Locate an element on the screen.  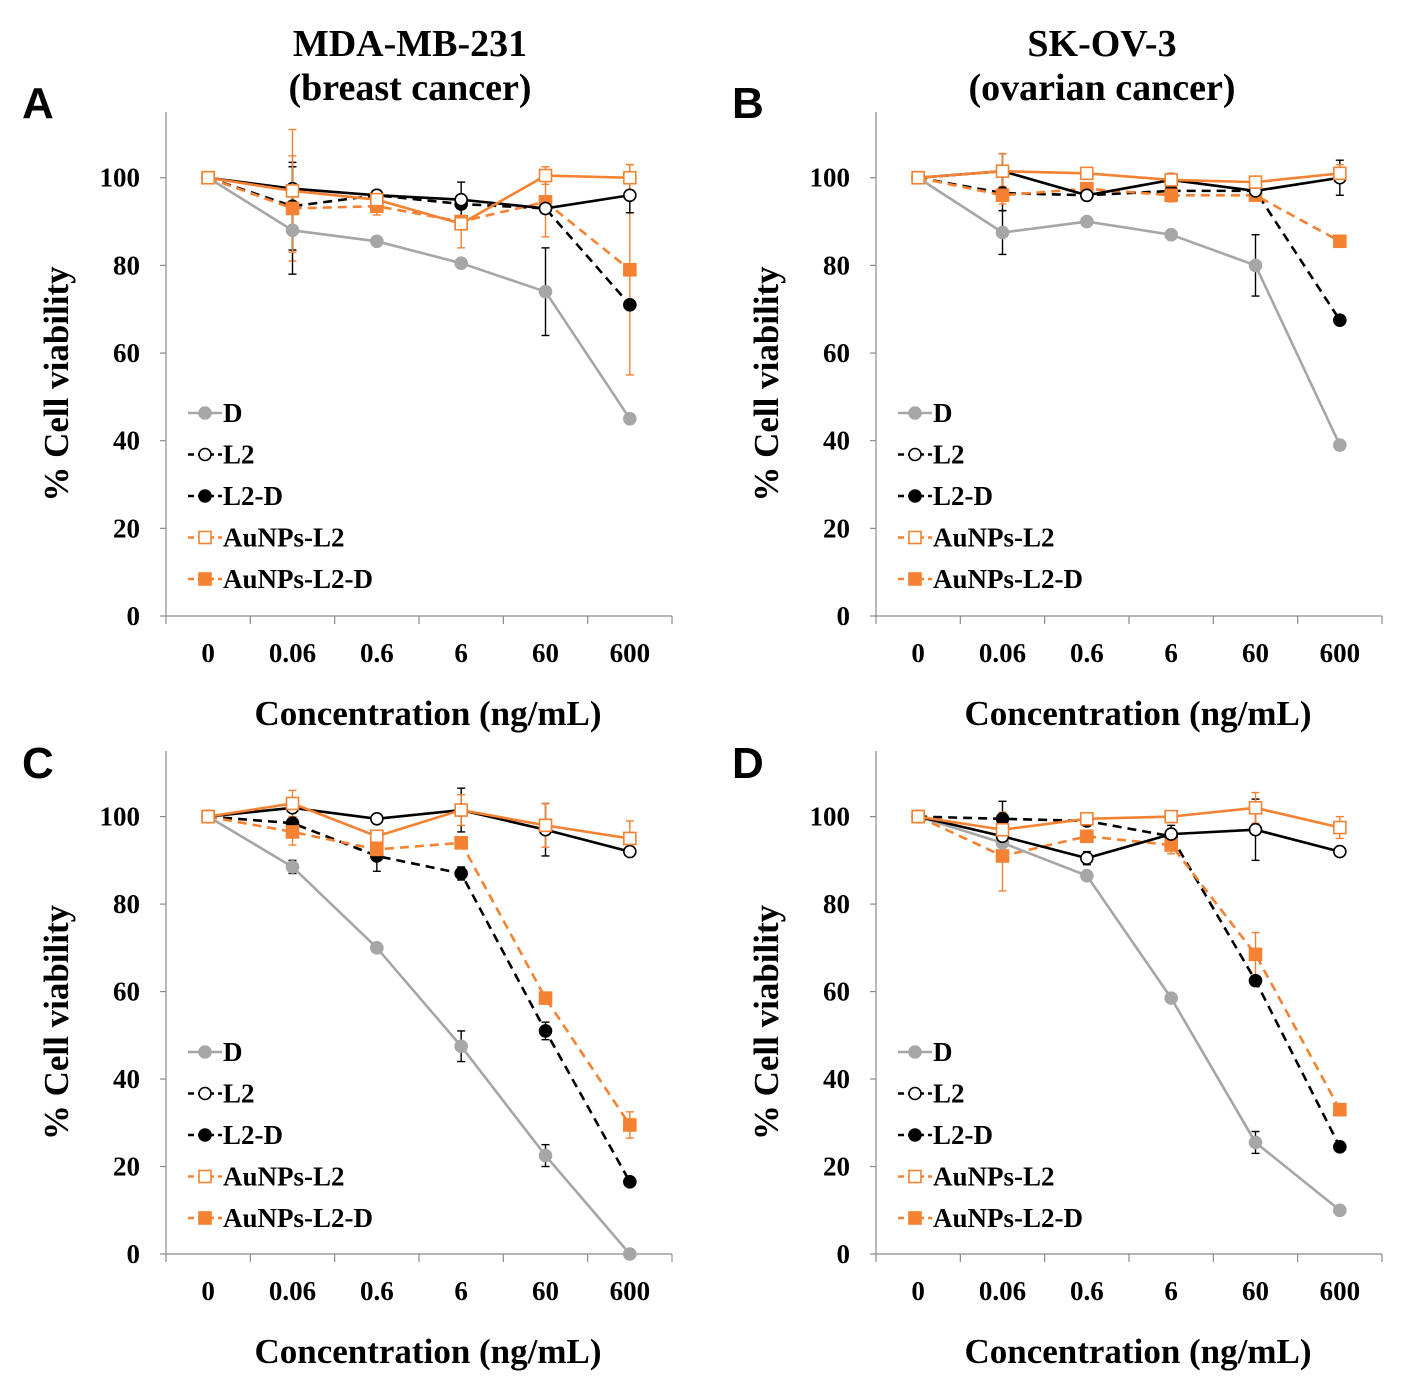
panel-letter-b: B is located at coordinates (748, 103).